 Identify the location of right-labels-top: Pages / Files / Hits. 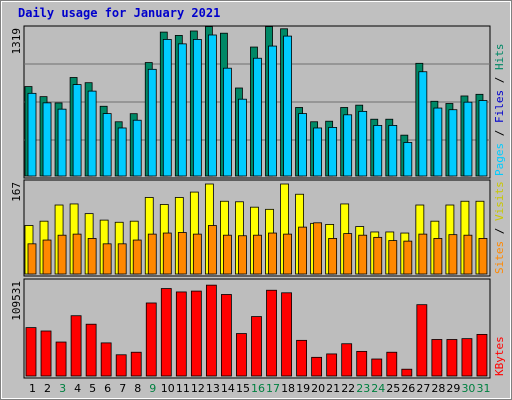
(499, 110).